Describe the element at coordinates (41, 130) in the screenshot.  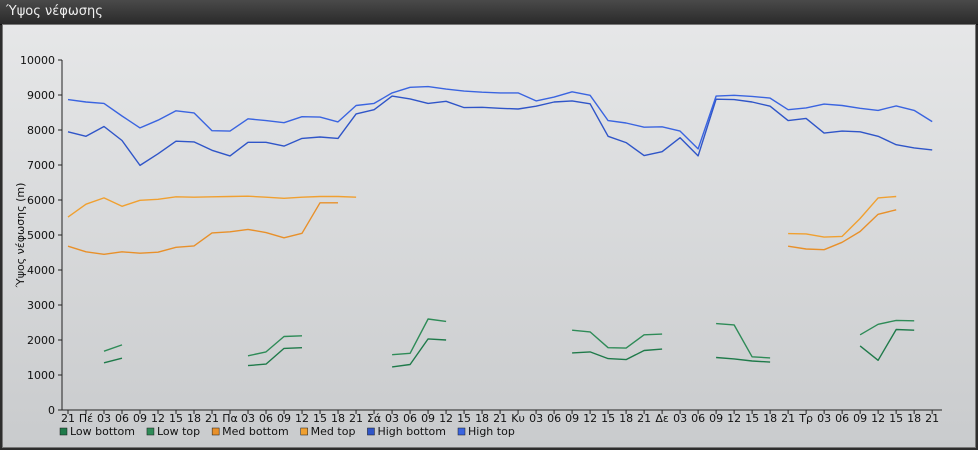
I see `y-tick-label: 8000` at that location.